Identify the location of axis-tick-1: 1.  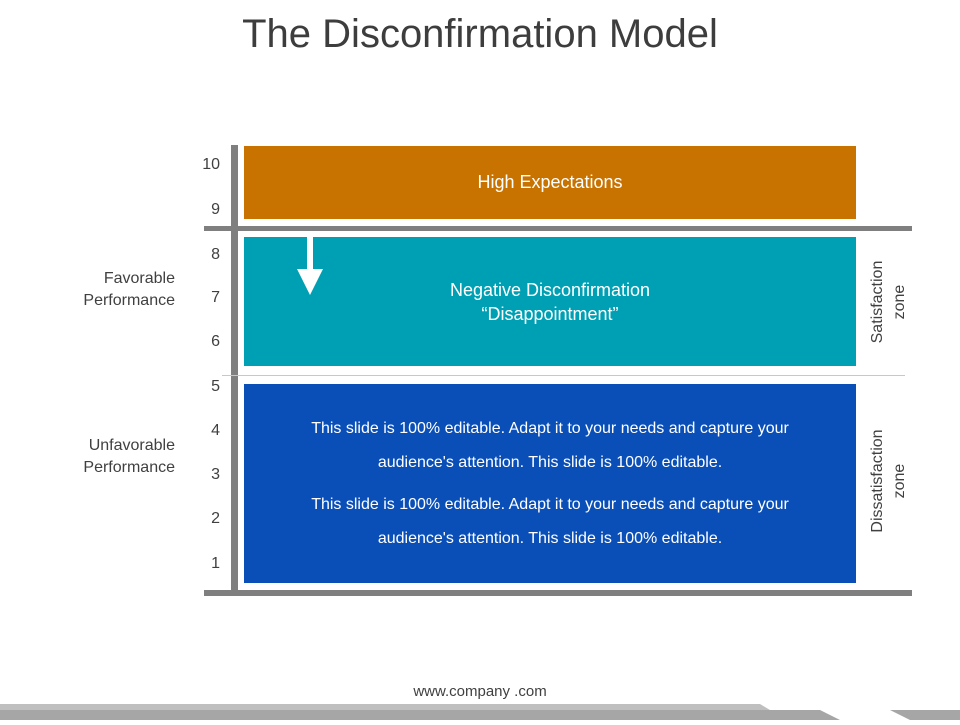
(215, 563).